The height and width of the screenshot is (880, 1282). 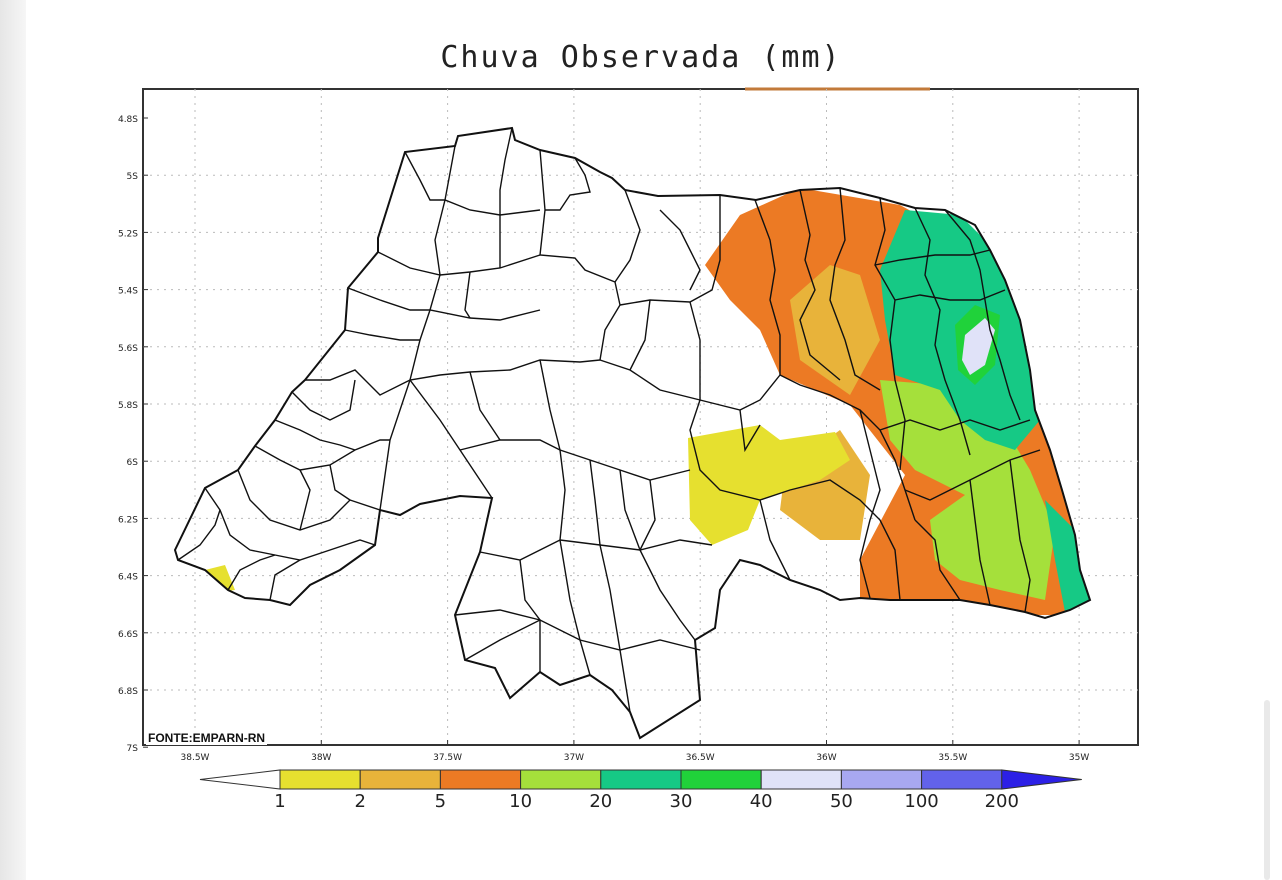 I want to click on lon-tick-label: 38.5W, so click(x=195, y=758).